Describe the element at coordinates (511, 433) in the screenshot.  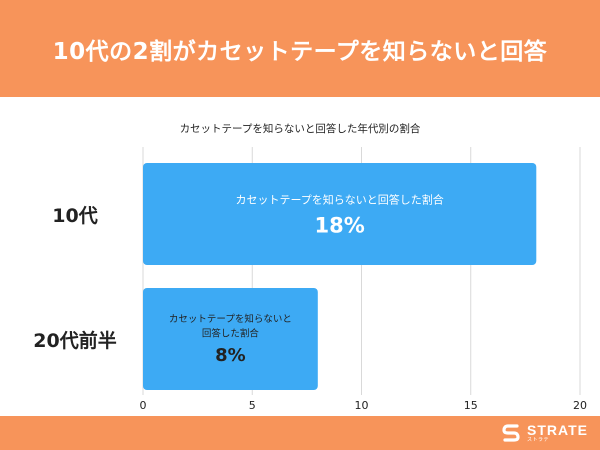
I see `strate-logo-icon` at that location.